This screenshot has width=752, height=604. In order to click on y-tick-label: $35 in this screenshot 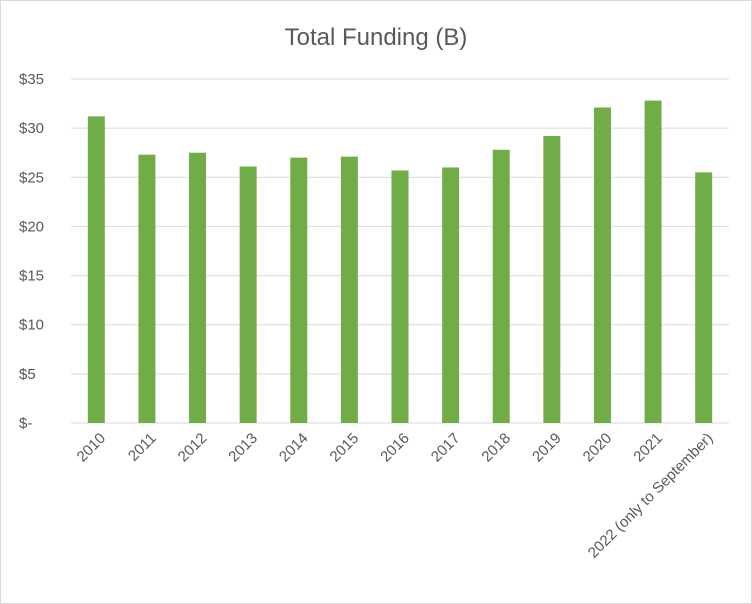, I will do `click(31, 79)`.